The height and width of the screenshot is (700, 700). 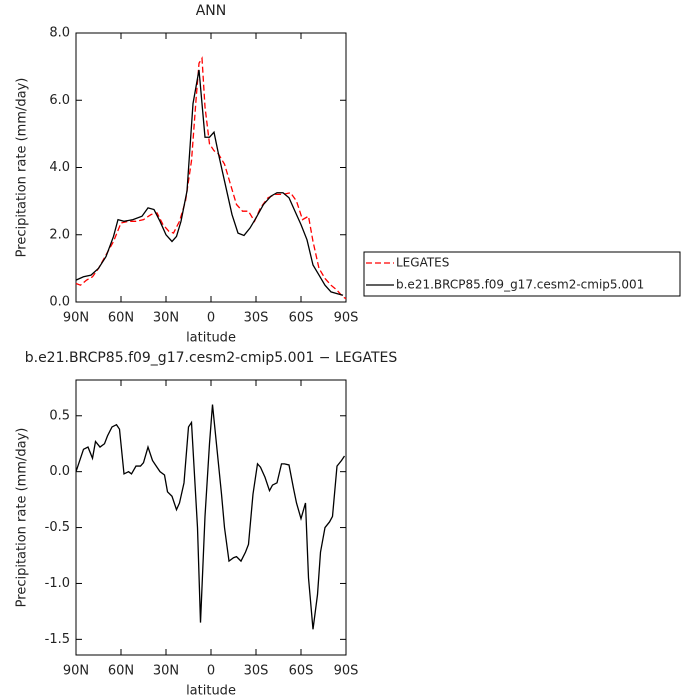 I want to click on y-tick-label: 6.0, so click(x=59, y=100).